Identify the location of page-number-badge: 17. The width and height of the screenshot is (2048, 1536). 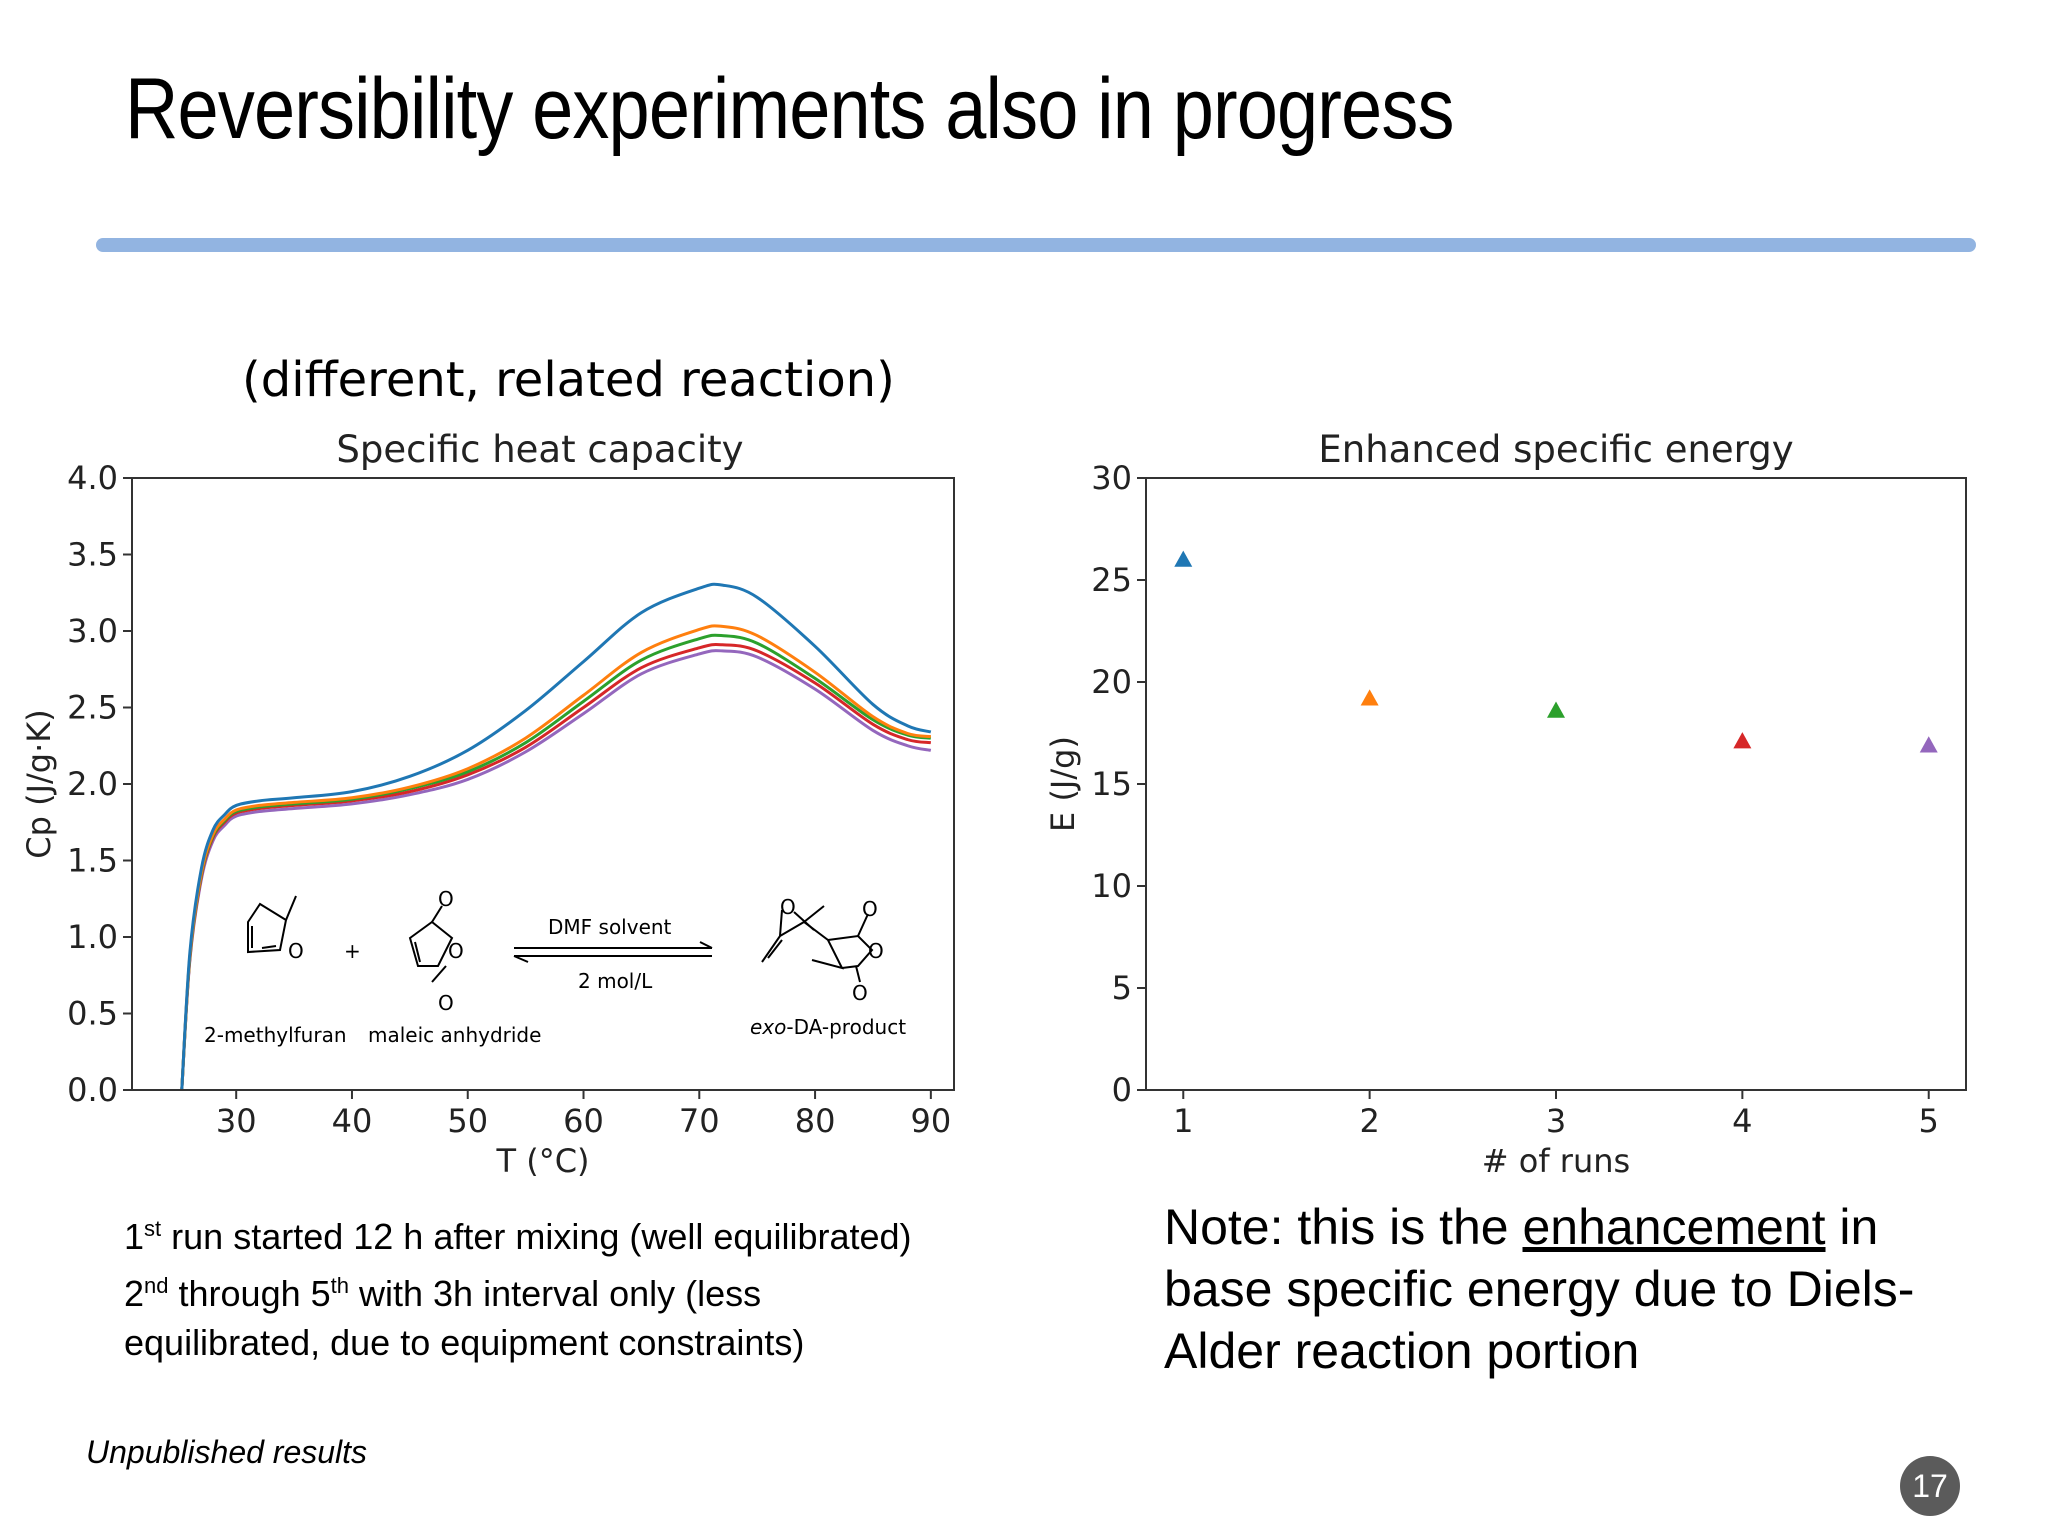
(1930, 1486).